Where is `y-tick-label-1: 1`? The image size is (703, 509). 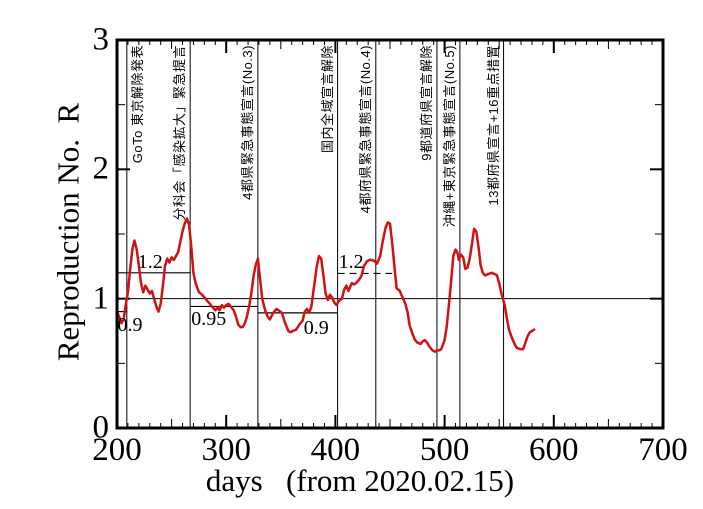 y-tick-label-1: 1 is located at coordinates (101, 298).